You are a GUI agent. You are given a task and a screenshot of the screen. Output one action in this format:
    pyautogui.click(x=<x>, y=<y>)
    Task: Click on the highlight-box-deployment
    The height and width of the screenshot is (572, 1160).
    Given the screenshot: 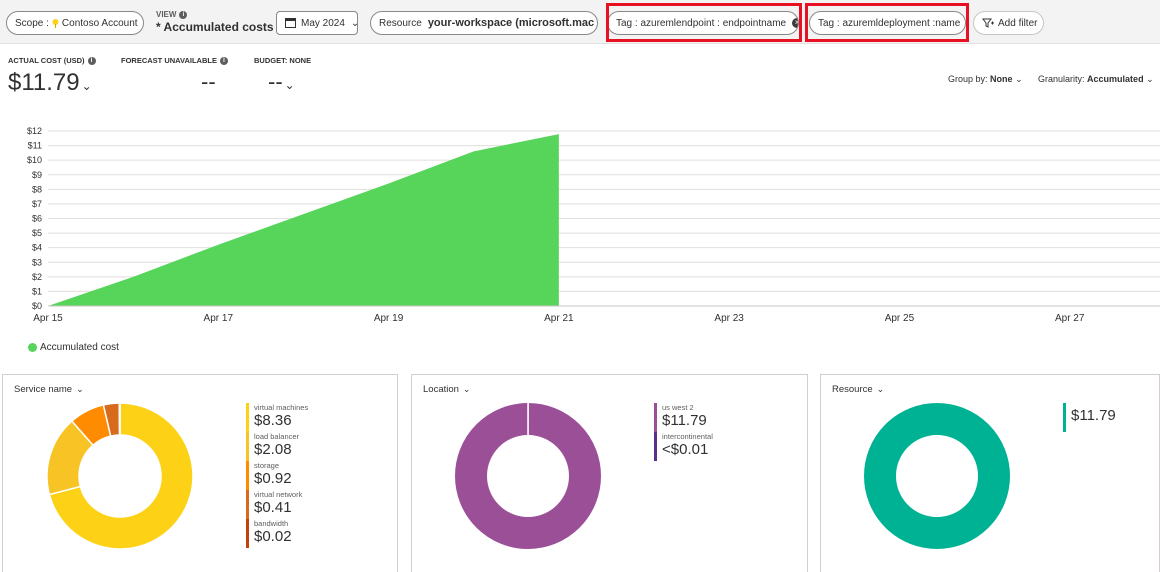 What is the action you would take?
    pyautogui.click(x=887, y=22)
    